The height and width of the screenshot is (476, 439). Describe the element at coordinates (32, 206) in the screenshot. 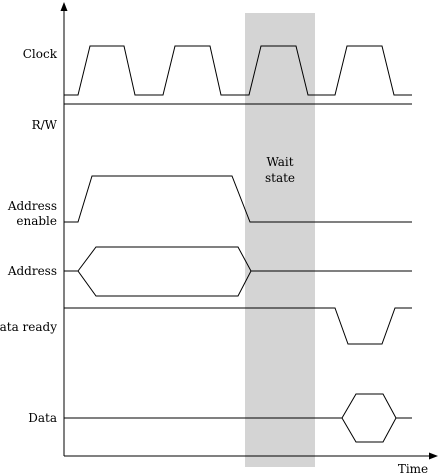

I see `address-enable-label-line1: Address` at that location.